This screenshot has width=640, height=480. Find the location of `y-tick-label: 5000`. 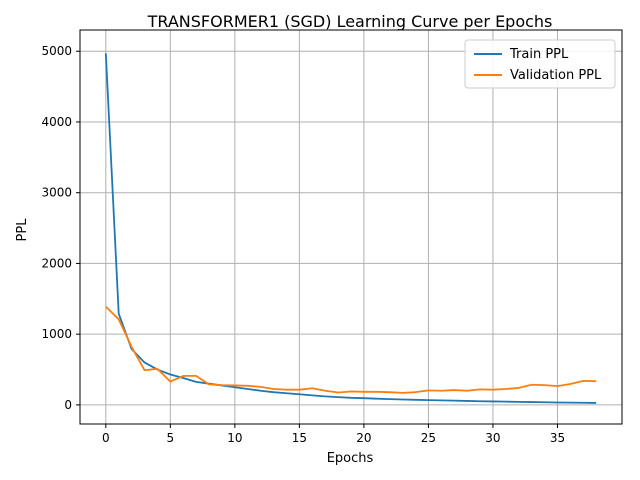

y-tick-label: 5000 is located at coordinates (56, 51).